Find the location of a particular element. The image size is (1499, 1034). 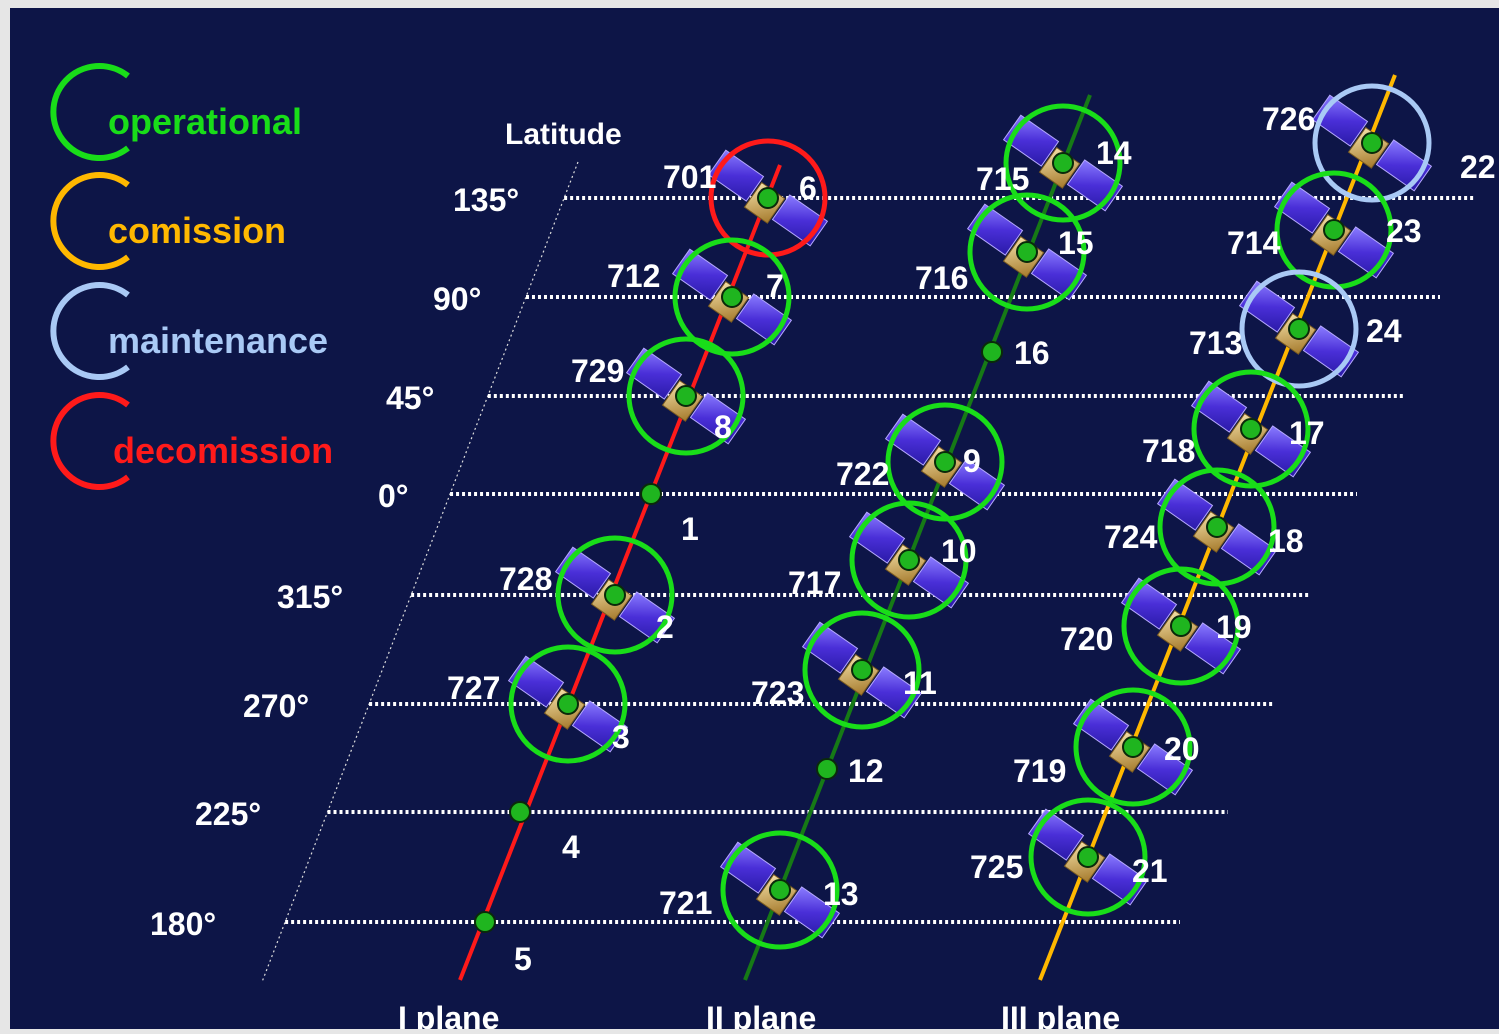

slot-number: 20 is located at coordinates (1182, 749).